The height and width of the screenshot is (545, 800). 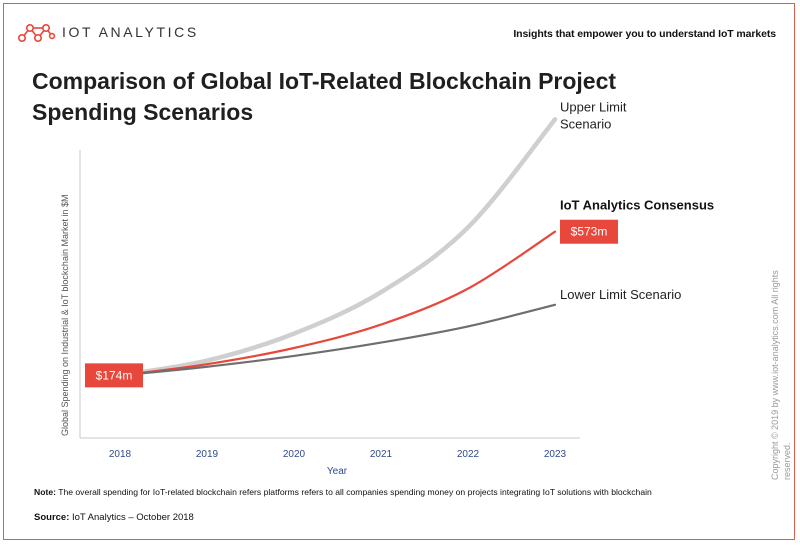 I want to click on x-tick-label-2023: 2023, so click(x=555, y=454).